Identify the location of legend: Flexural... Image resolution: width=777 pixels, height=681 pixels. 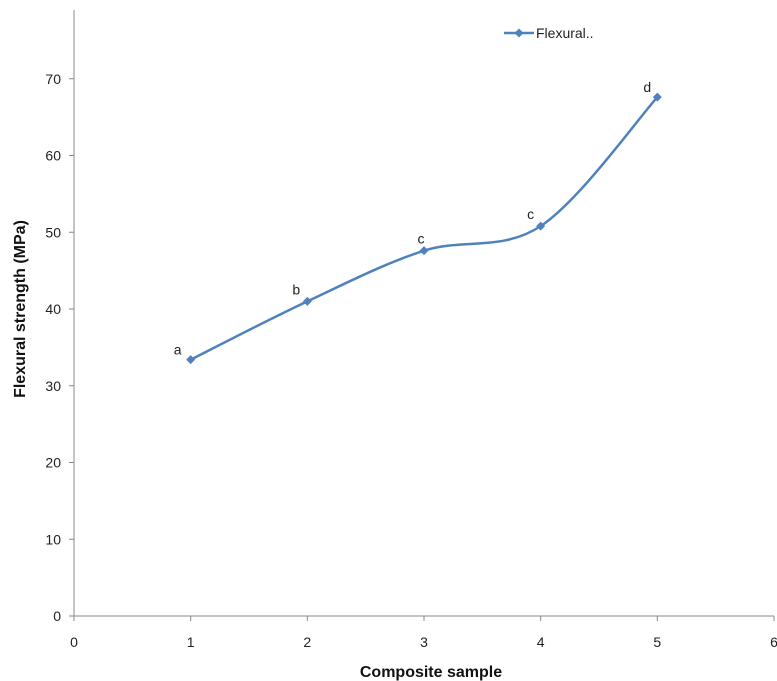
(549, 33).